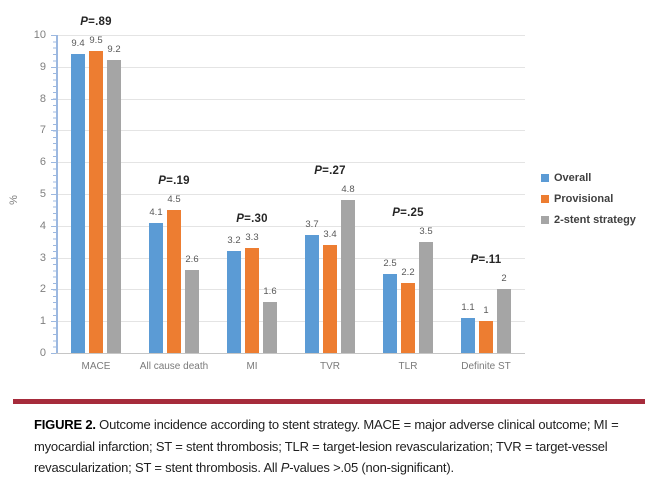 The image size is (650, 484). Describe the element at coordinates (42, 257) in the screenshot. I see `y-tick-label: 3` at that location.